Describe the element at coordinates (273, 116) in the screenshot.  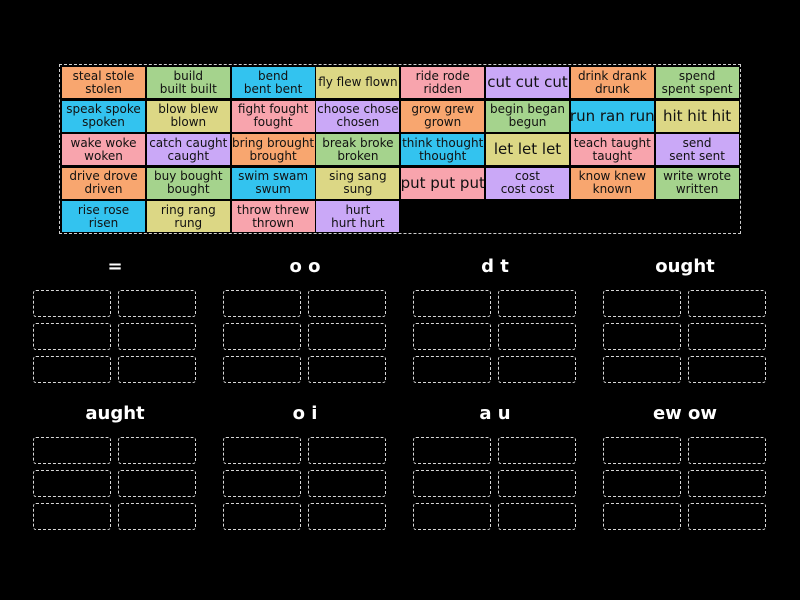
I see `word-tile: fight fought fought` at that location.